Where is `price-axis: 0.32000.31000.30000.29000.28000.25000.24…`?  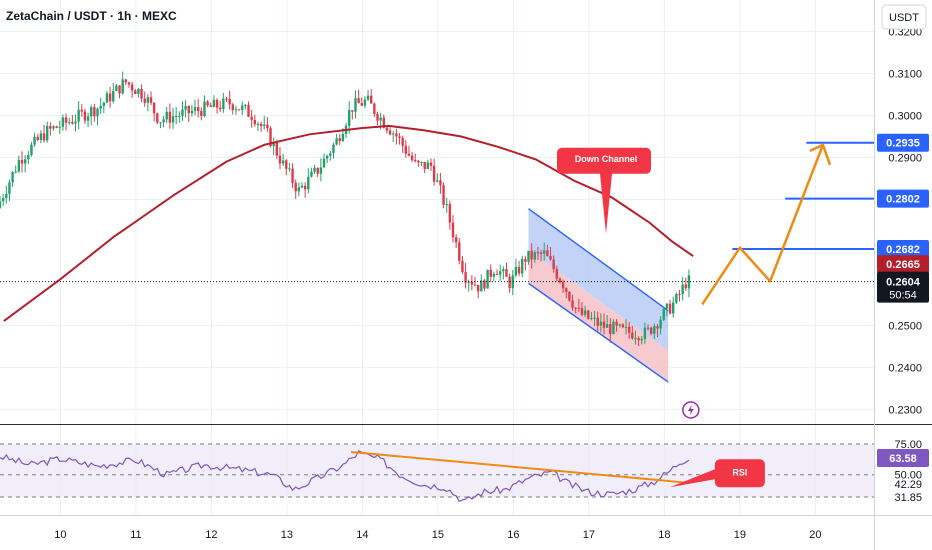 price-axis: 0.32000.31000.30000.29000.28000.25000.24… is located at coordinates (903, 221).